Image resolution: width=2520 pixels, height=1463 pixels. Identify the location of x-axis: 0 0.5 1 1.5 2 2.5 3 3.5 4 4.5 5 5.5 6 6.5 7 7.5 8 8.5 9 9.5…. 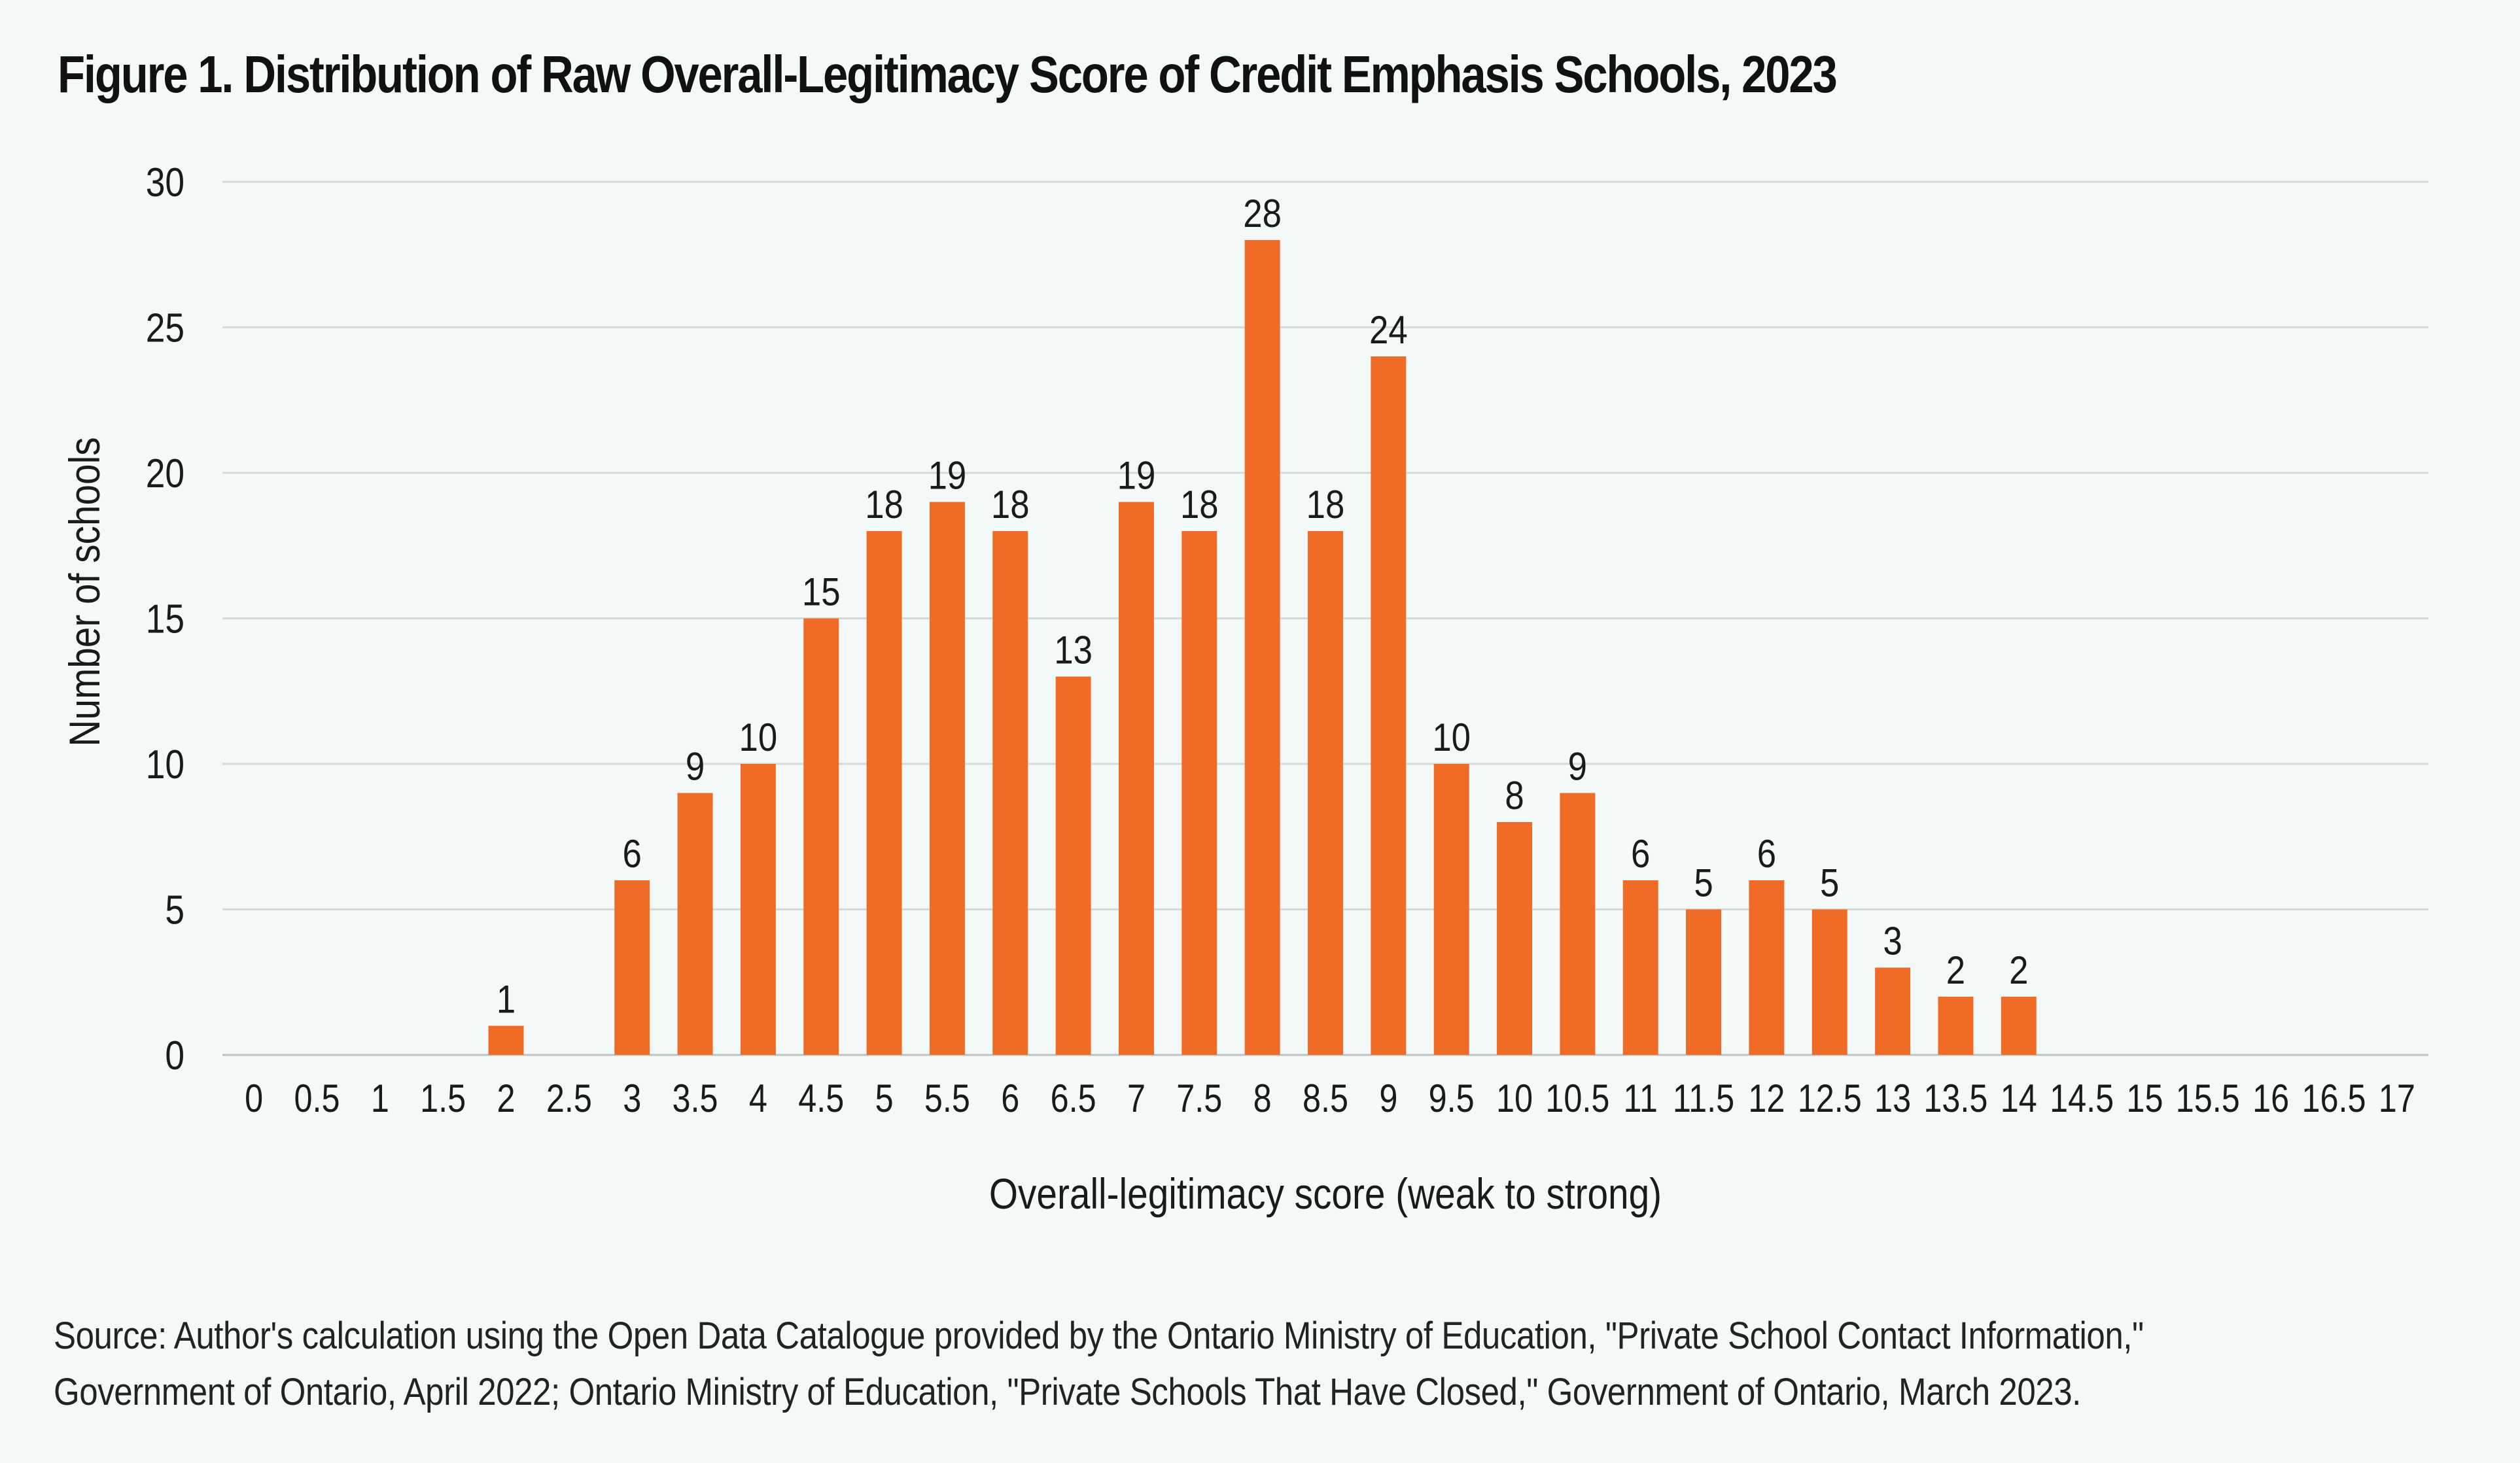
(1330, 1098).